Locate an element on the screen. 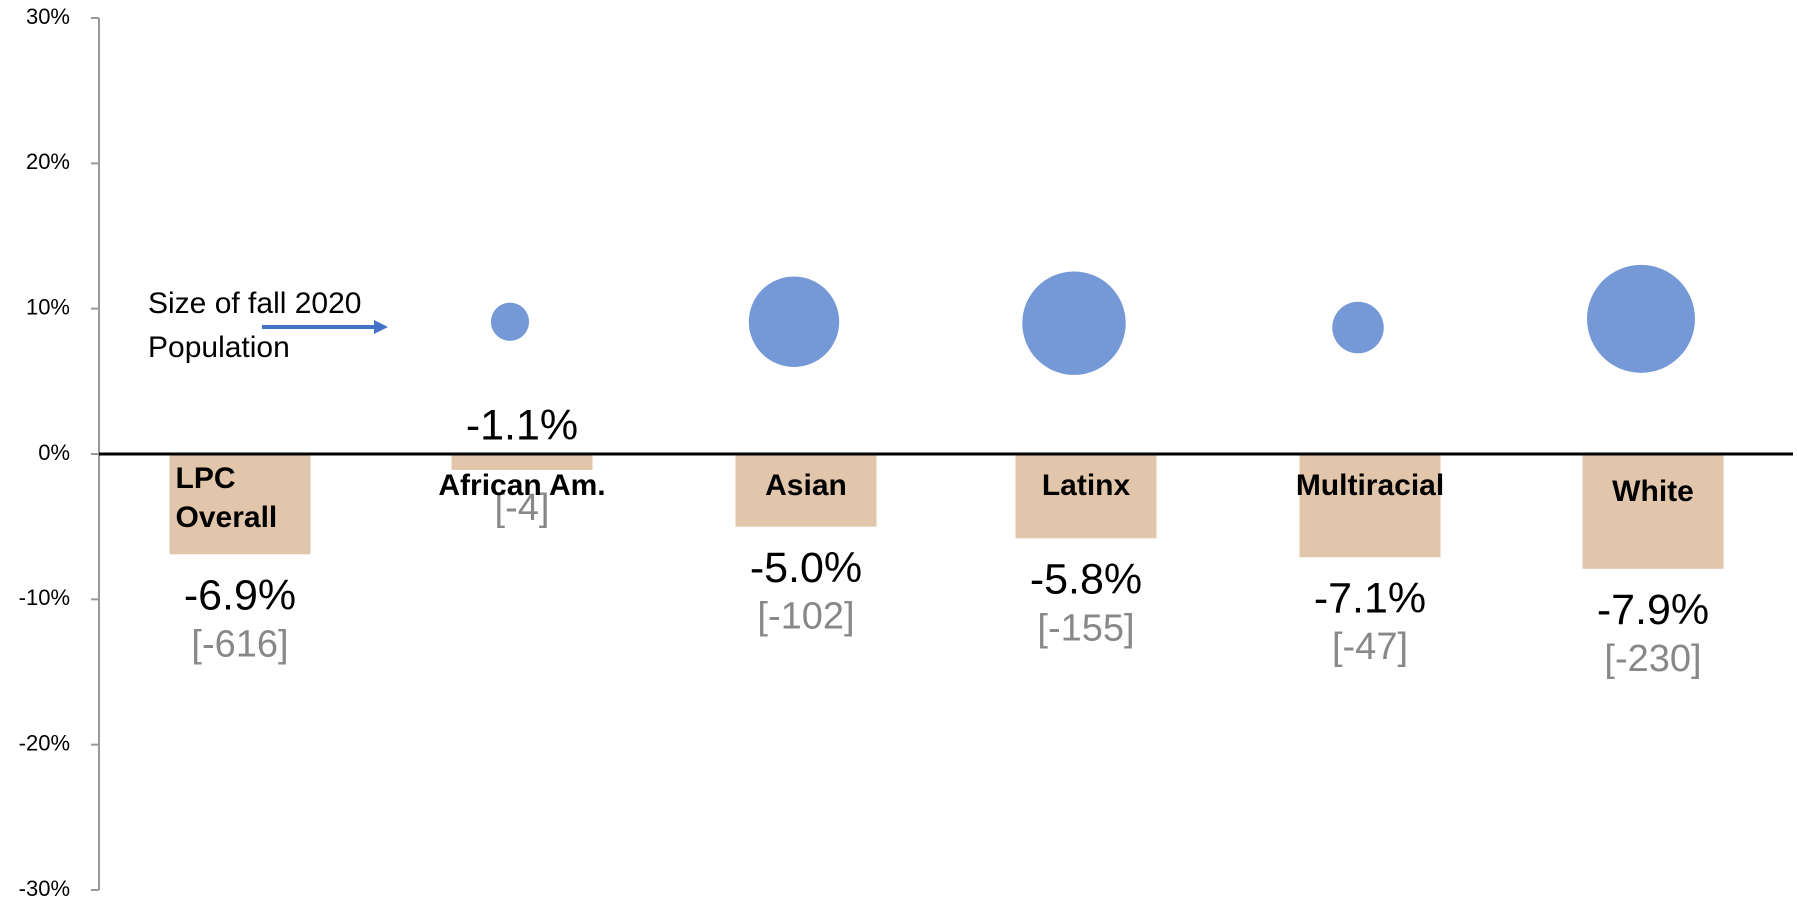  value-label: -7.9% is located at coordinates (1653, 610).